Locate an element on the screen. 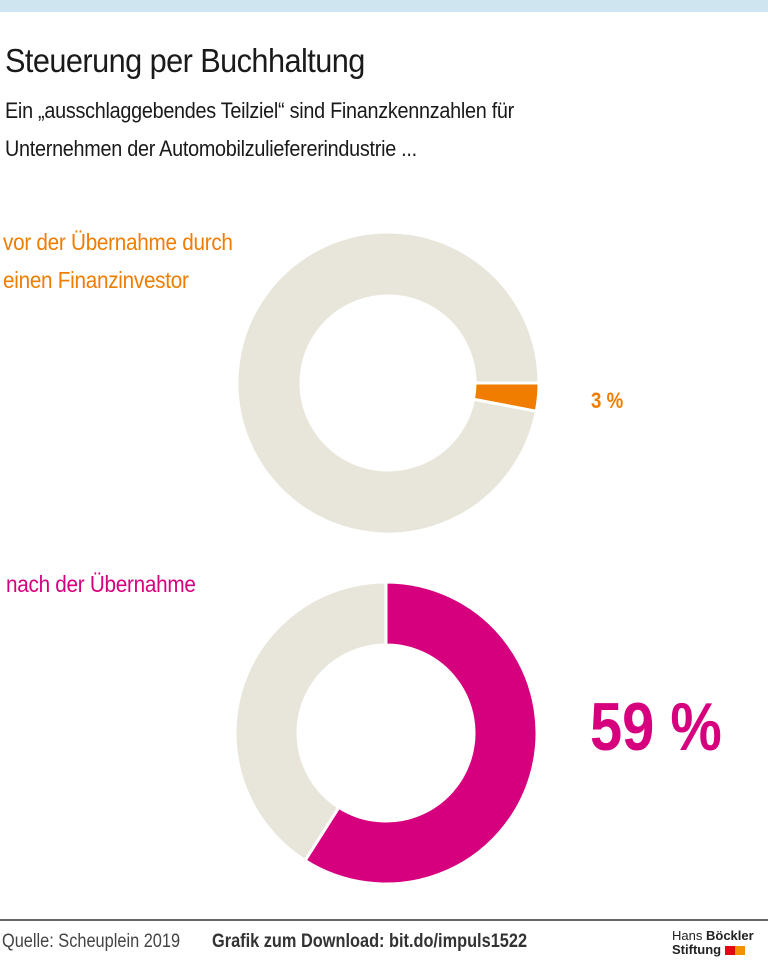  download-link: Grafik zum Download: bit.do/impuls1522 is located at coordinates (370, 941).